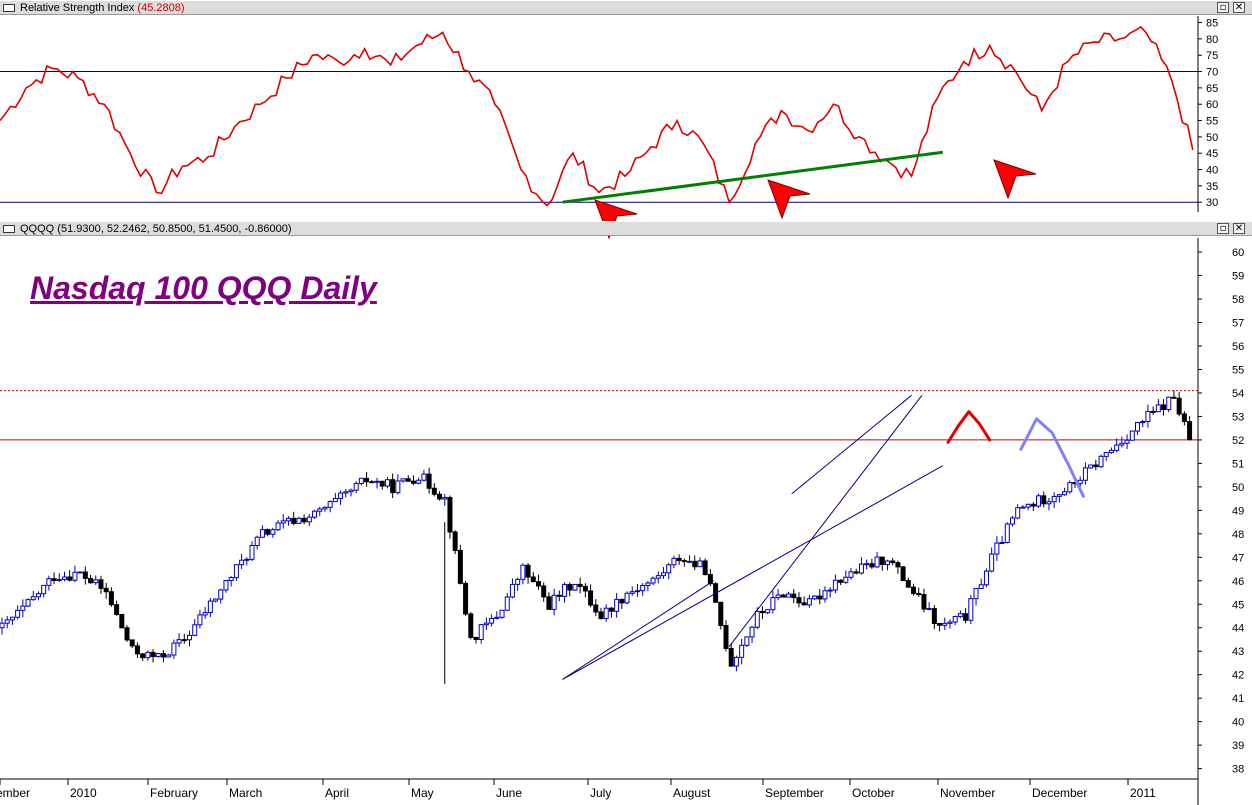 The height and width of the screenshot is (805, 1252). I want to click on red-projection-path, so click(969, 427).